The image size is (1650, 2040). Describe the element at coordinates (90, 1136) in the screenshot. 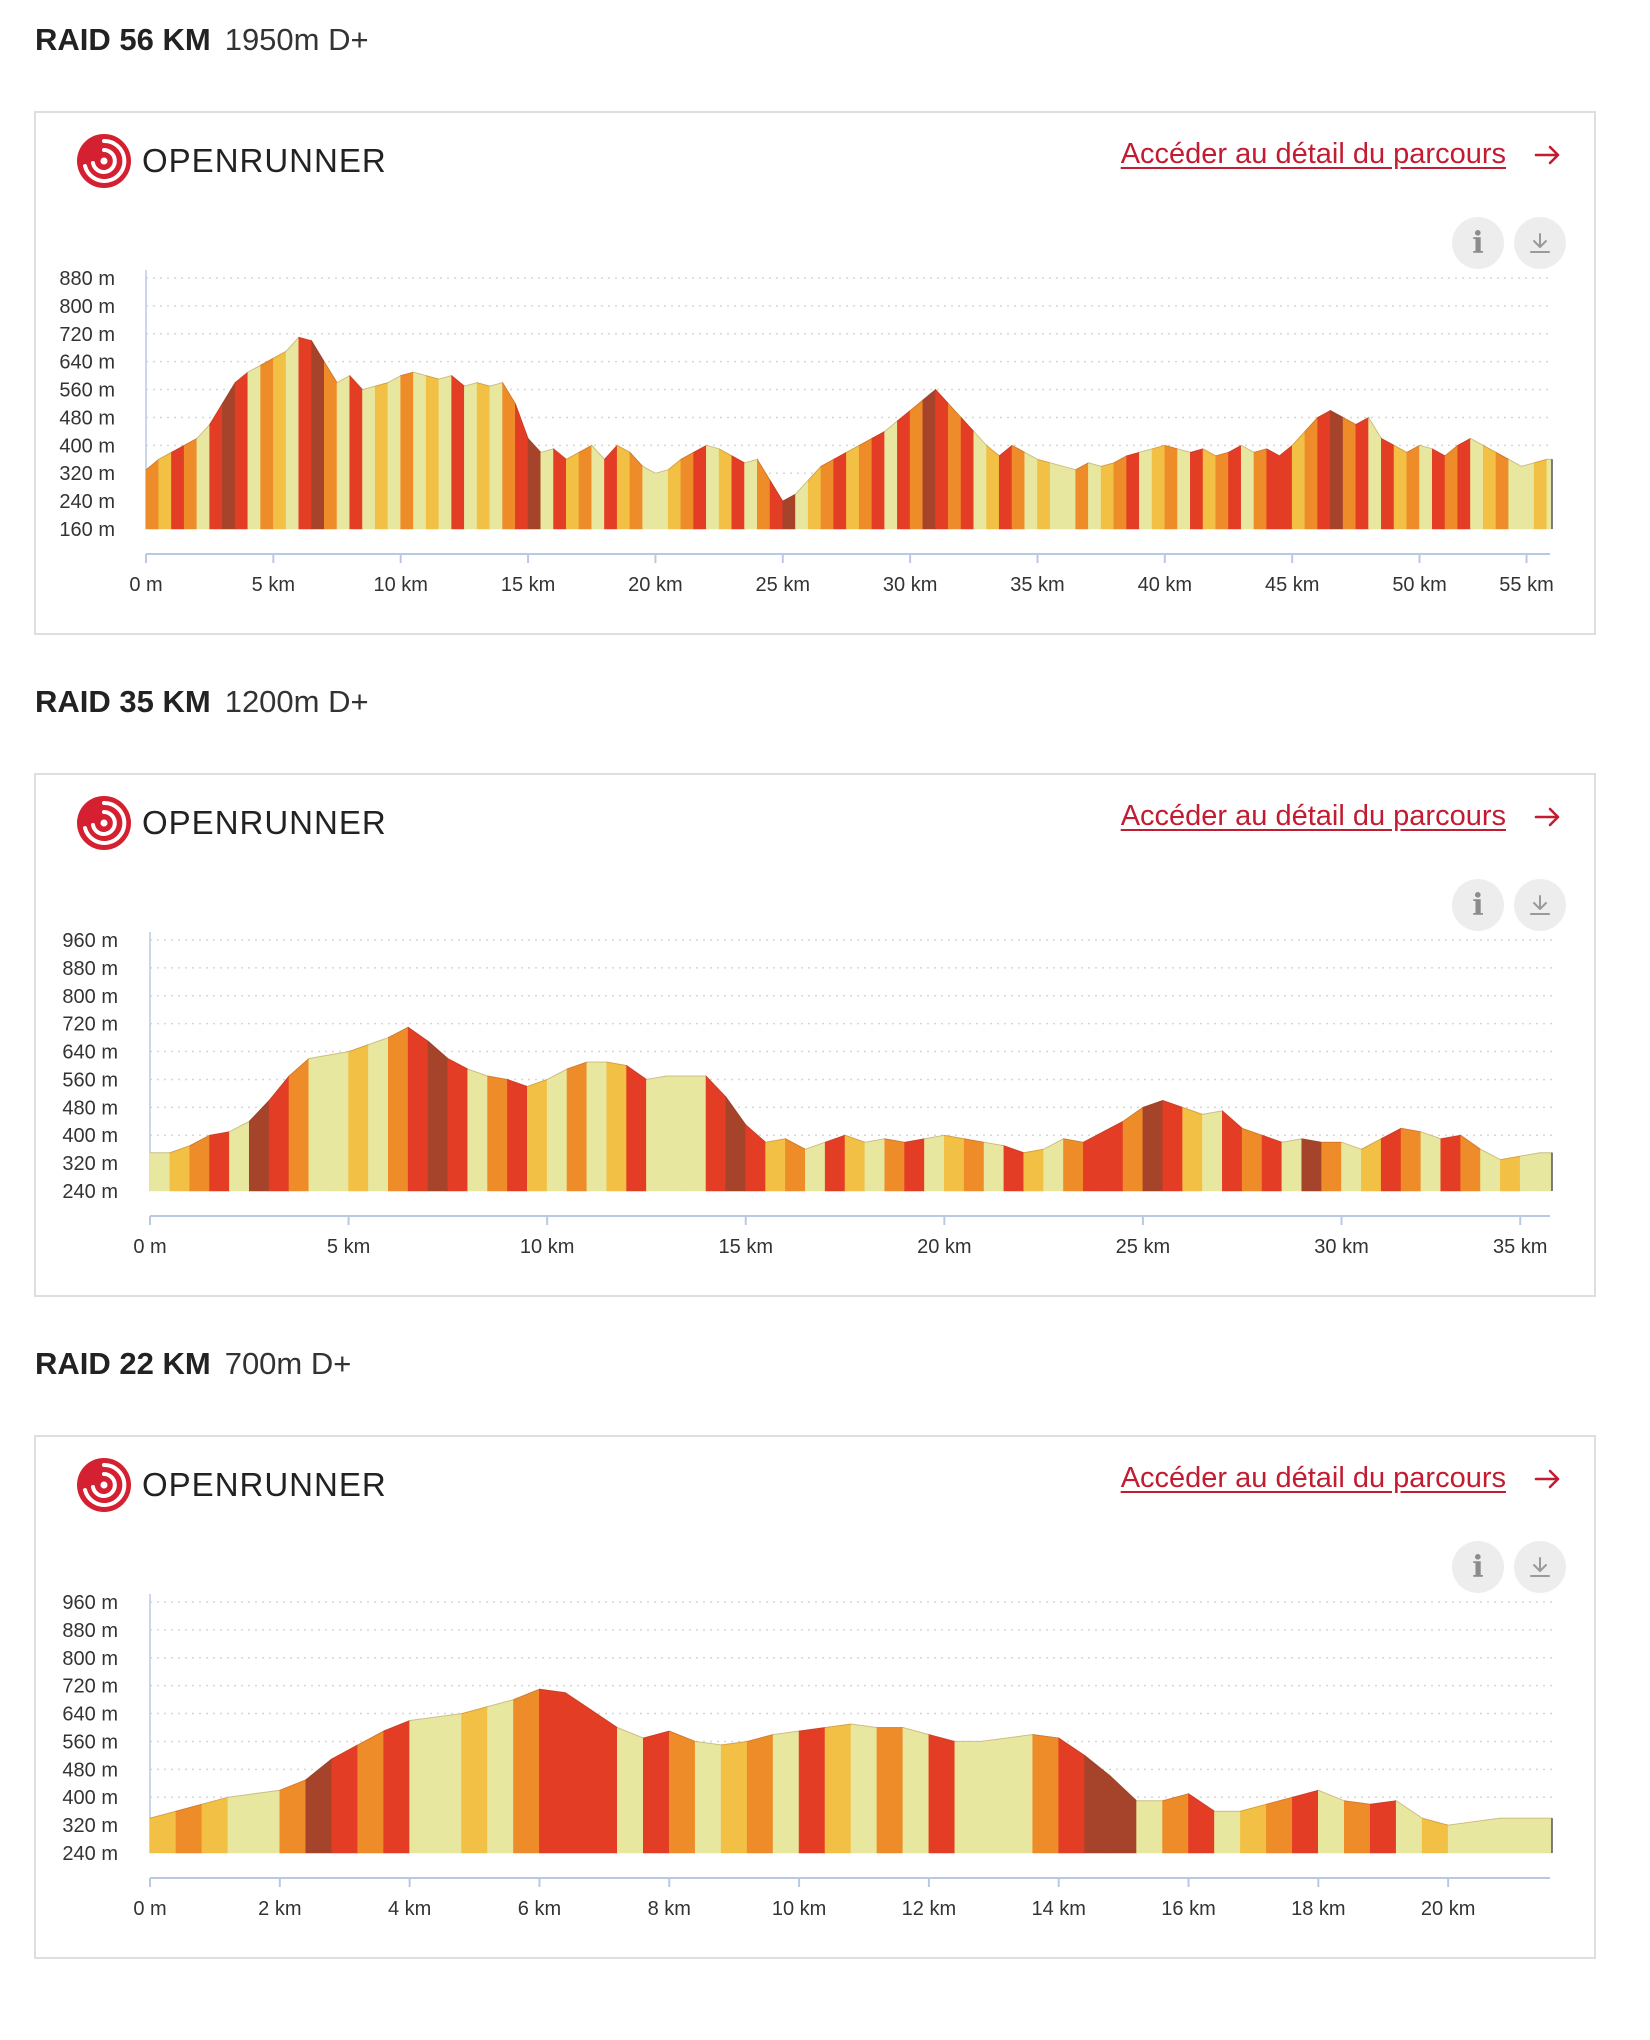

I see `y-tick-label: 400 m` at that location.